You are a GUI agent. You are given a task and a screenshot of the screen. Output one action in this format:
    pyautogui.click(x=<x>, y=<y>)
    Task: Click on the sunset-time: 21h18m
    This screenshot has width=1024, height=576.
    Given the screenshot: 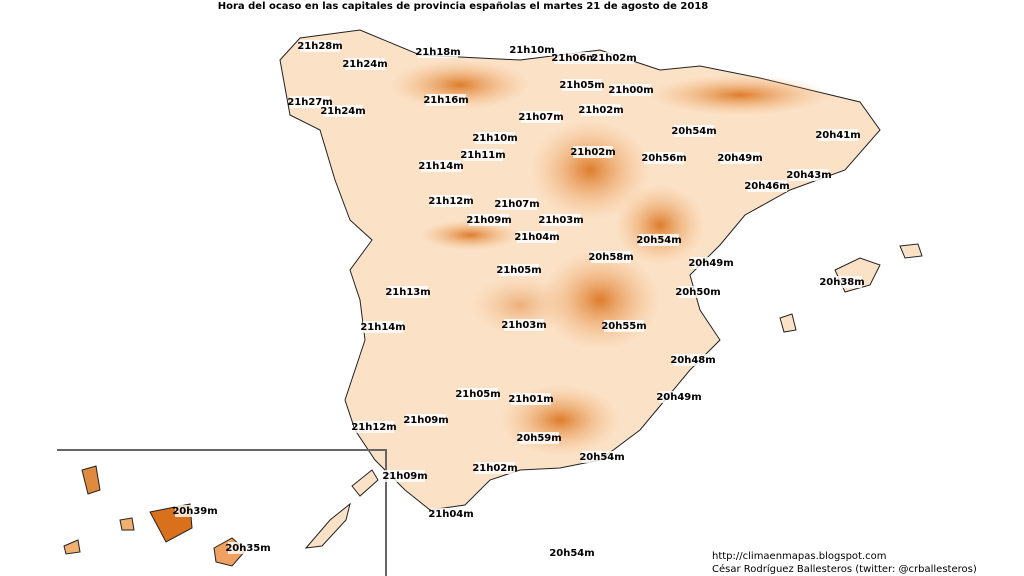 What is the action you would take?
    pyautogui.click(x=437, y=52)
    